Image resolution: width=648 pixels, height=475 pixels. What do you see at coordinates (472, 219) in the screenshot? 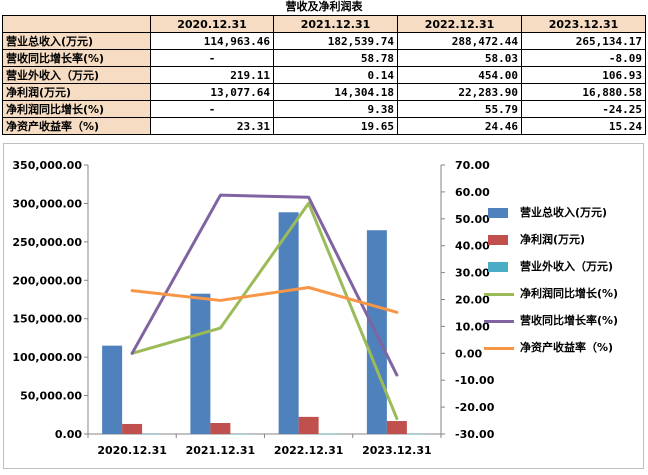
I see `right-axis-tick-label: 50.00` at bounding box center [472, 219].